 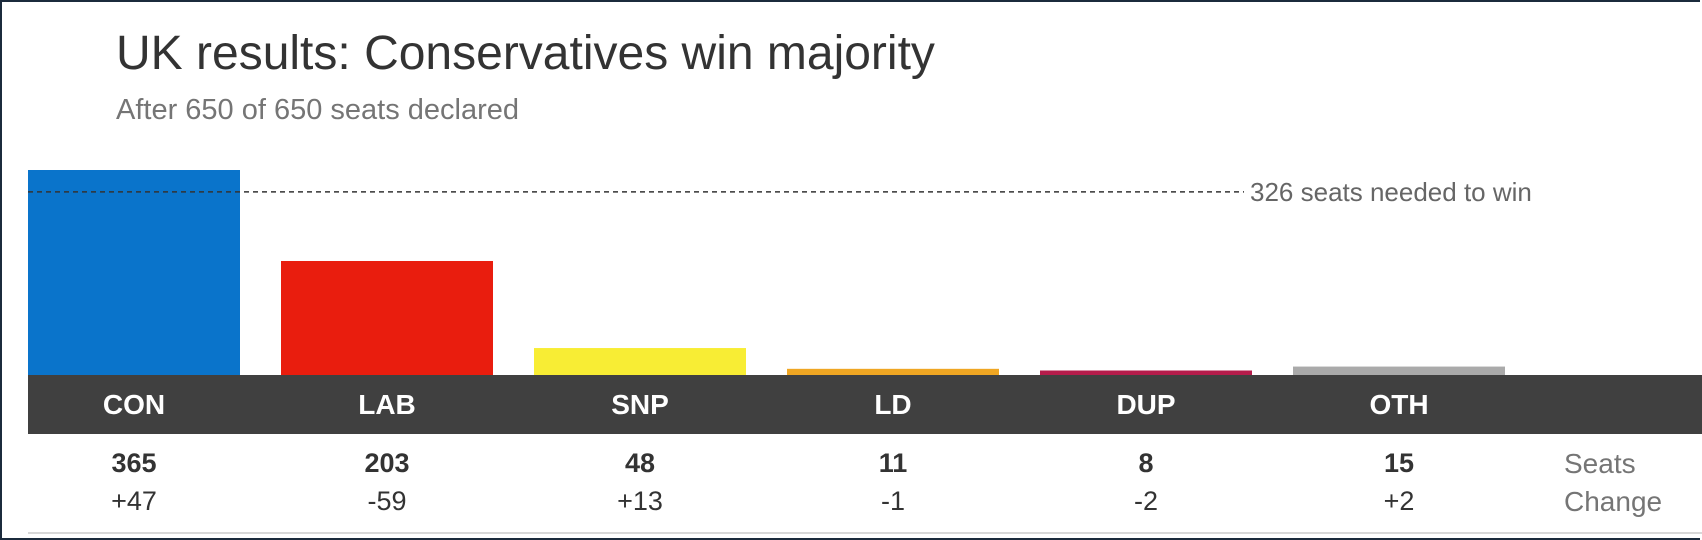 What do you see at coordinates (1145, 501) in the screenshot?
I see `change-value-dup: -2` at bounding box center [1145, 501].